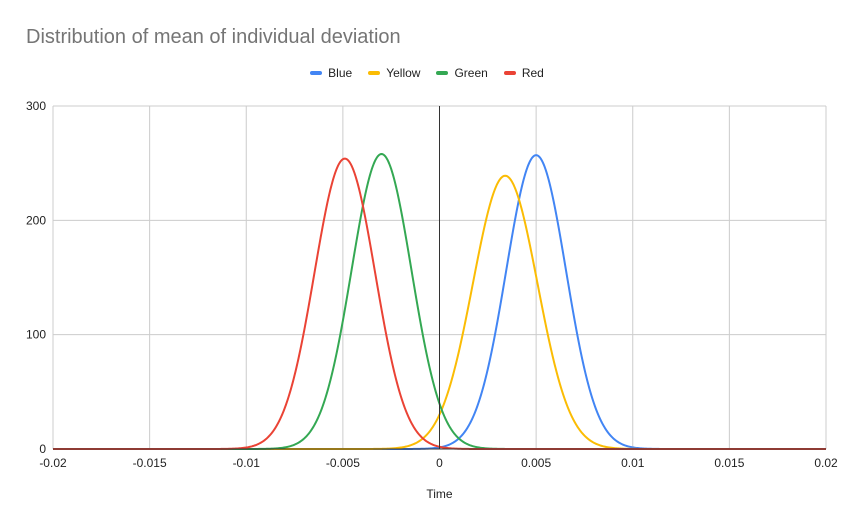 This screenshot has width=854, height=528. I want to click on legend-swatch-green, so click(442, 73).